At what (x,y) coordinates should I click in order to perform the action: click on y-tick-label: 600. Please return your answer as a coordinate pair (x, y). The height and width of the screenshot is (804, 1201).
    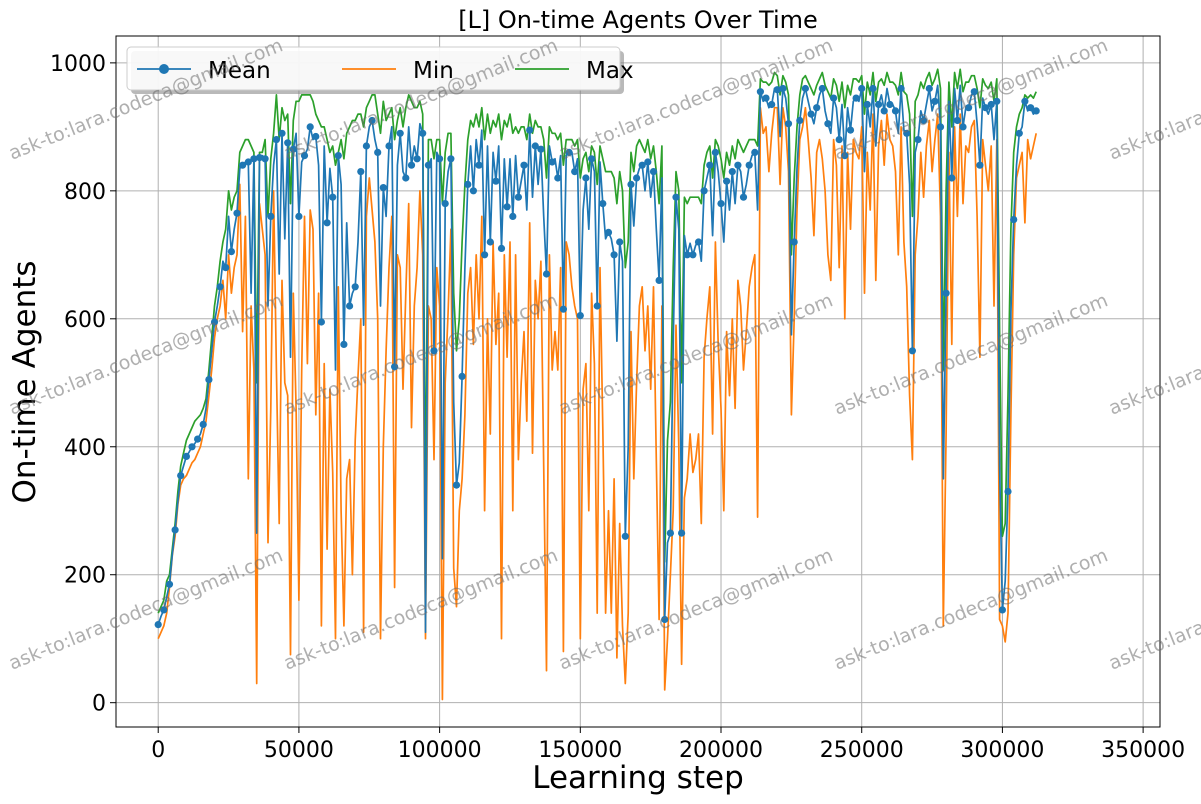
    Looking at the image, I should click on (85, 320).